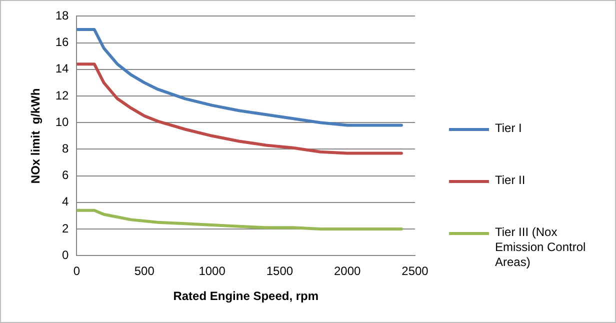  I want to click on y-tick-label: 0, so click(66, 255).